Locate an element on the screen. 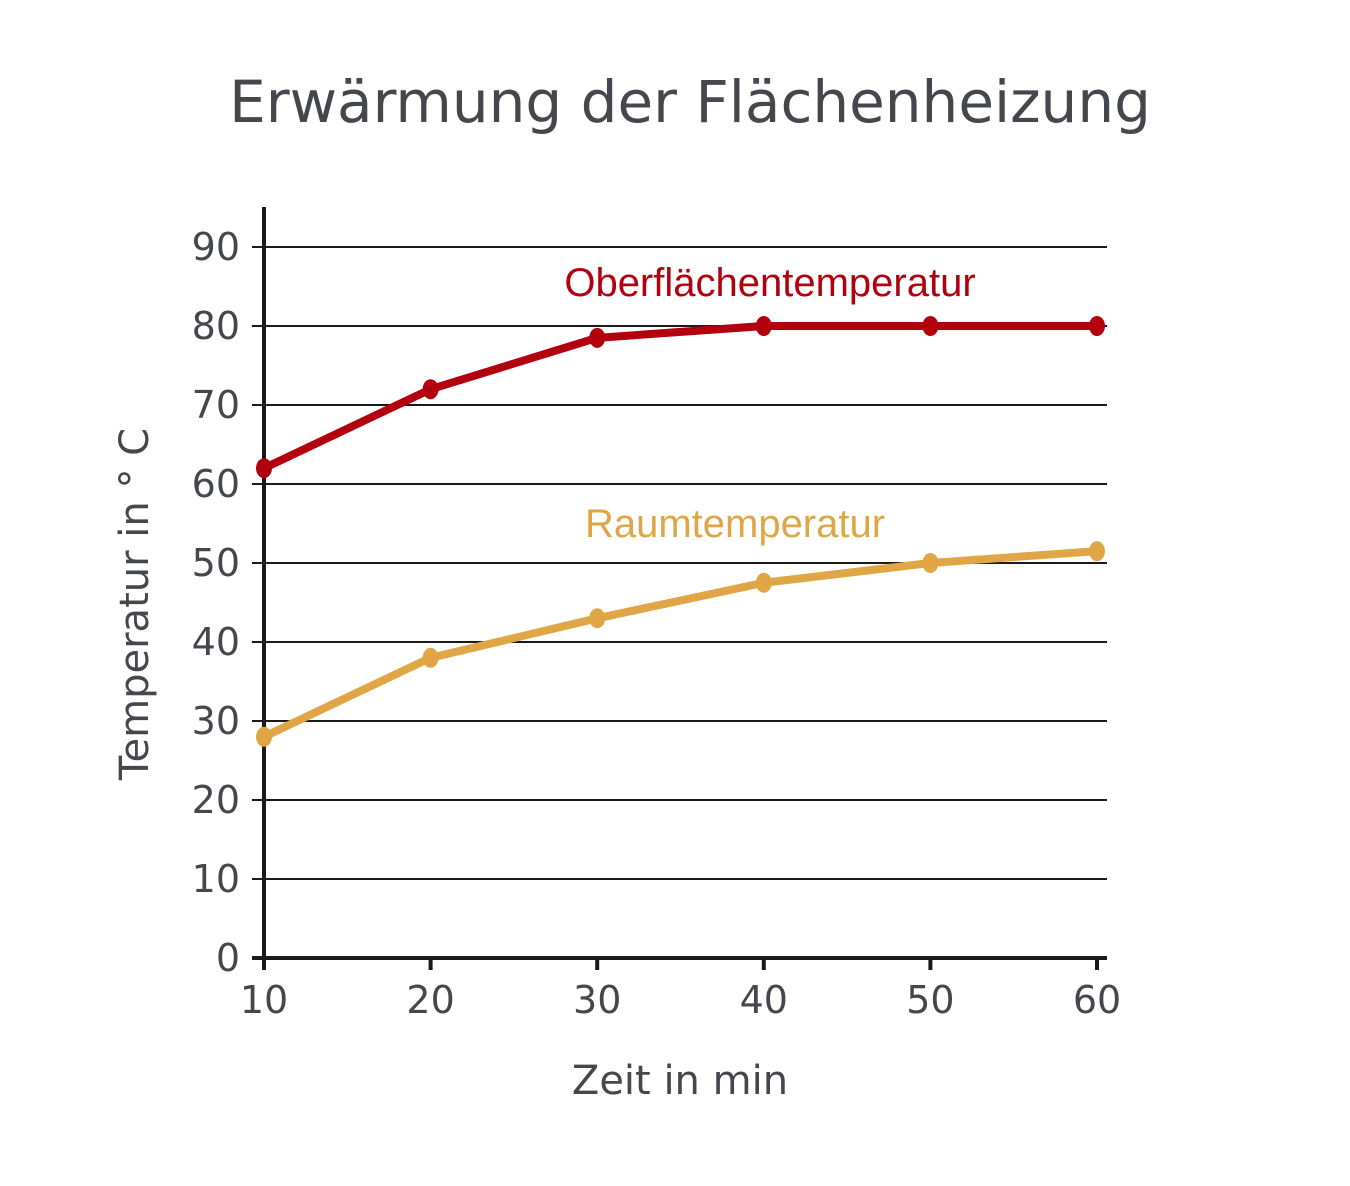 This screenshot has width=1350, height=1186. x-tick-label: 10 is located at coordinates (264, 1000).